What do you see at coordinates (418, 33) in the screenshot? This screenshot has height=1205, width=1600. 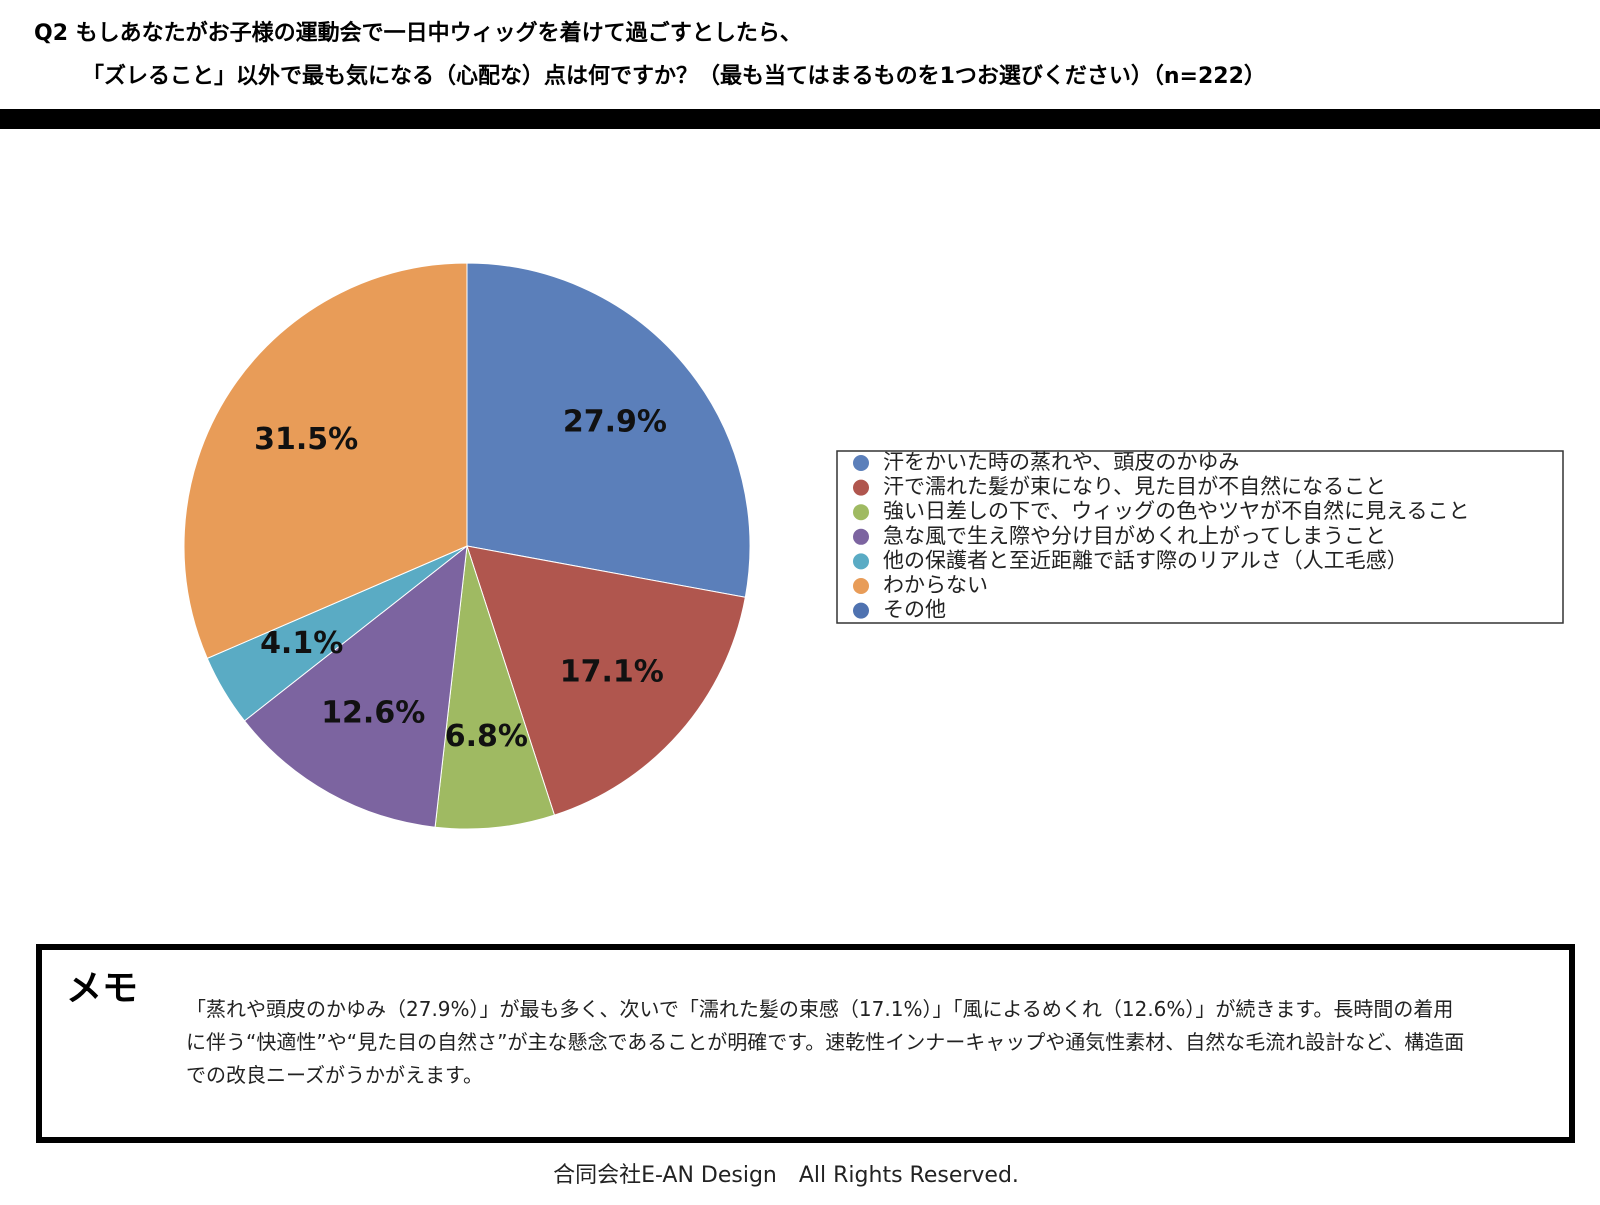 I see `chart-title: Q2 もしあなたがお子様の運動会で一日中ウィッグを着けて過ごすとしたら、` at bounding box center [418, 33].